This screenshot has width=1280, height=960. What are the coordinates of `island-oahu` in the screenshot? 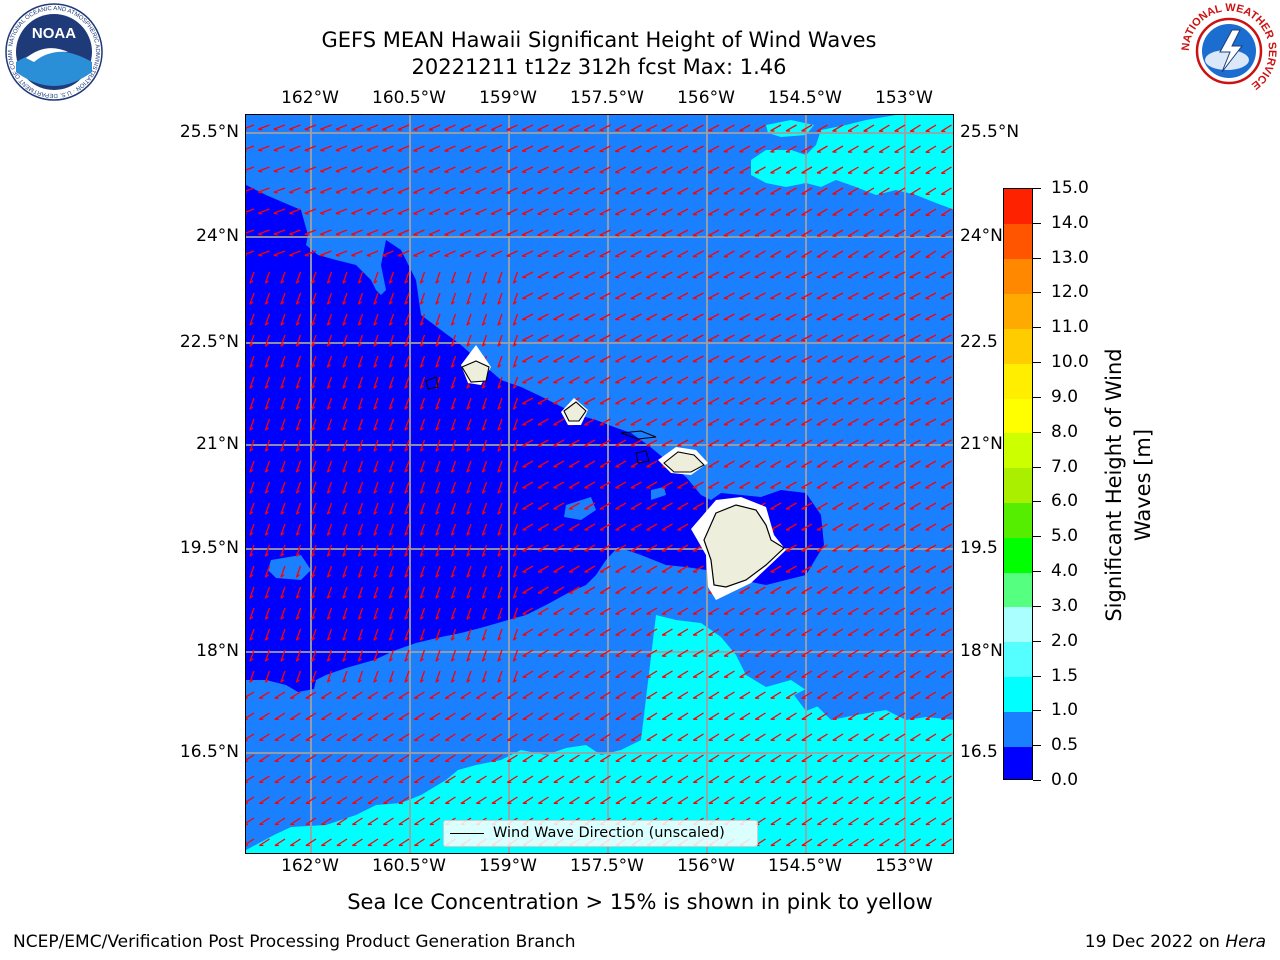 It's located at (575, 411).